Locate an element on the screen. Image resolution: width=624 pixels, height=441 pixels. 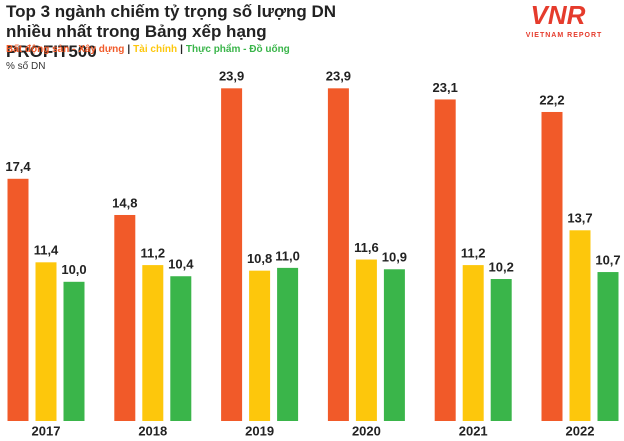
legend-entry: Tài chính is located at coordinates (155, 49).